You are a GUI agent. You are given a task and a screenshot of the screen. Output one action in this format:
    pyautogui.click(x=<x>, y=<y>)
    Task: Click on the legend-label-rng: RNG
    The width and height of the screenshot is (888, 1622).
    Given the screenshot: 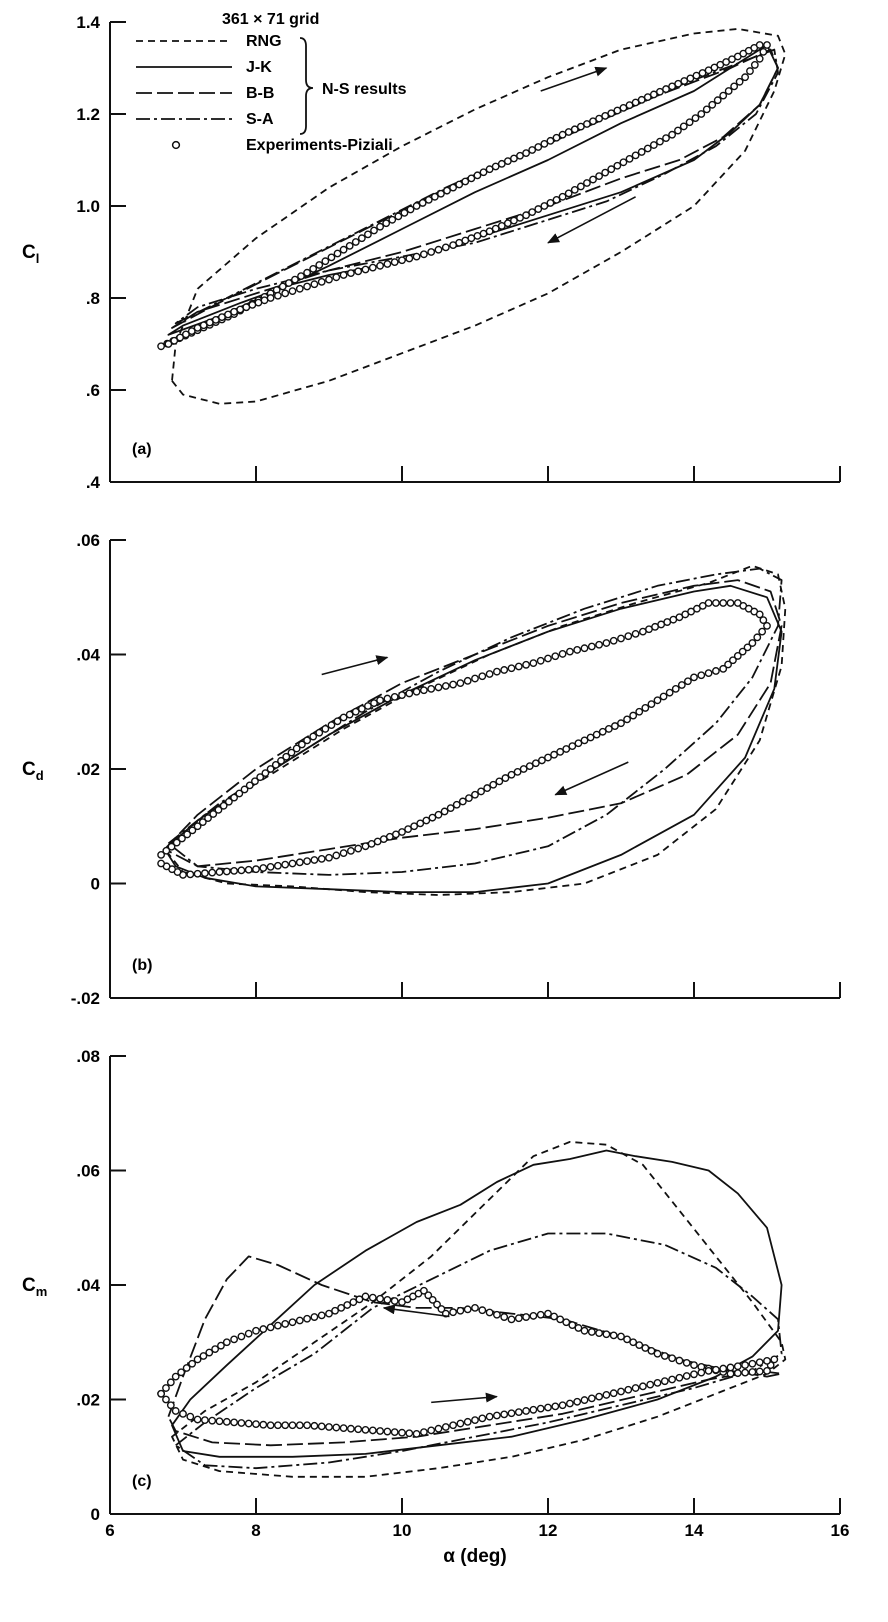 What is the action you would take?
    pyautogui.click(x=264, y=41)
    